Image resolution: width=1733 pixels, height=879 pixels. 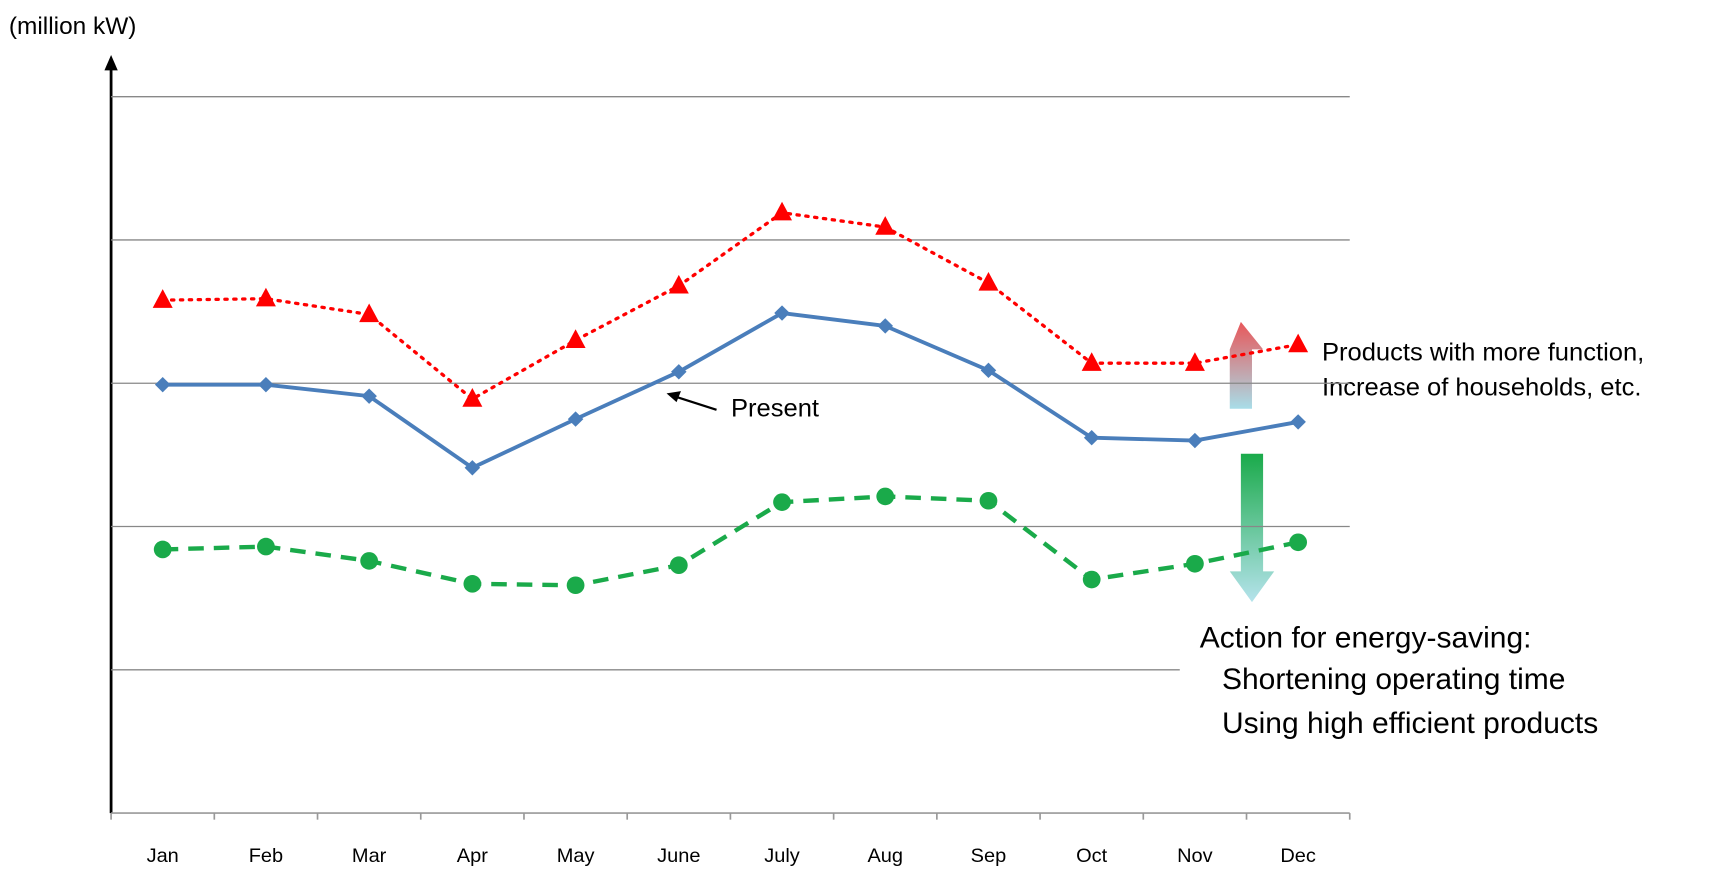 What do you see at coordinates (1092, 856) in the screenshot?
I see `x-tick-label: Oct` at bounding box center [1092, 856].